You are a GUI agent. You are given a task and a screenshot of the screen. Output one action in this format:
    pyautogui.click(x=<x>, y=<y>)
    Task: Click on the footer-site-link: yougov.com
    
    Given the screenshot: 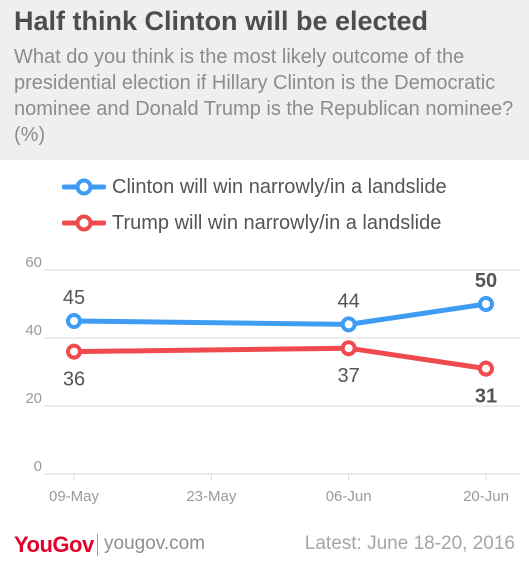 What is the action you would take?
    pyautogui.click(x=155, y=543)
    